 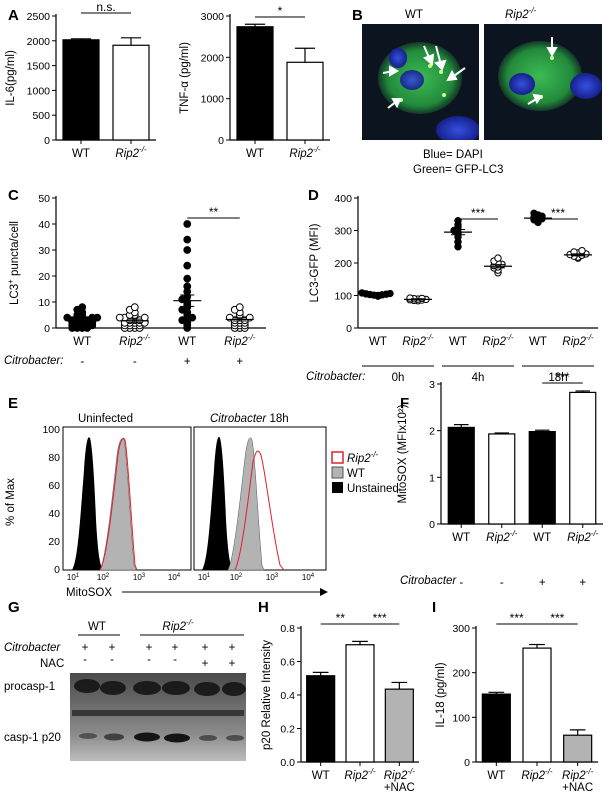 I want to click on histogram-y-tick: 100, so click(x=51, y=430).